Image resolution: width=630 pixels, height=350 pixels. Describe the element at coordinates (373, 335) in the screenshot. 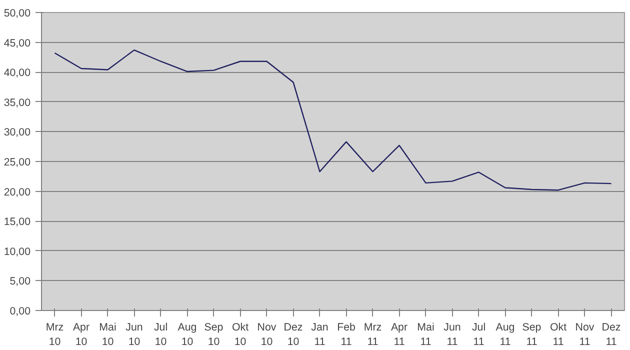

I see `x-tick-label: Mrz 11` at that location.